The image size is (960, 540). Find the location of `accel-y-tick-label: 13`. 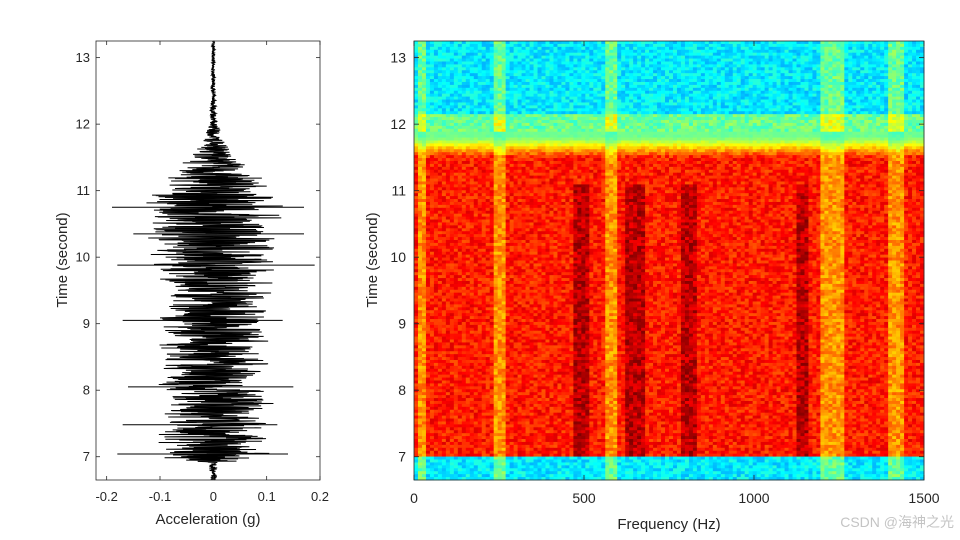

accel-y-tick-label: 13 is located at coordinates (83, 57).